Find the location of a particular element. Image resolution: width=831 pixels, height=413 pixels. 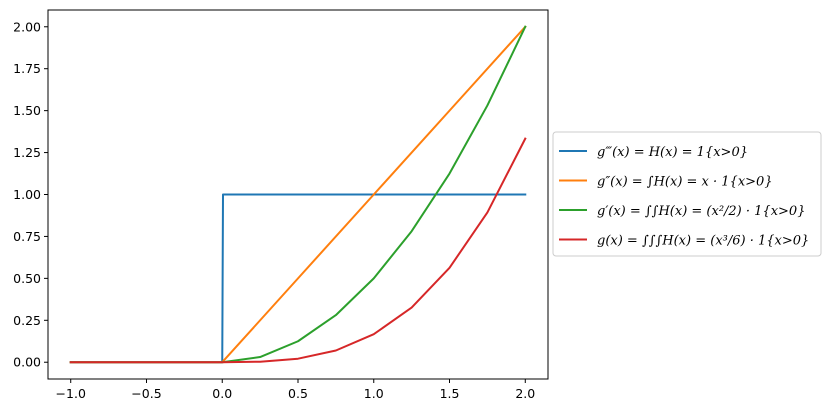

y-tick-label: 0.25 is located at coordinates (27, 320).